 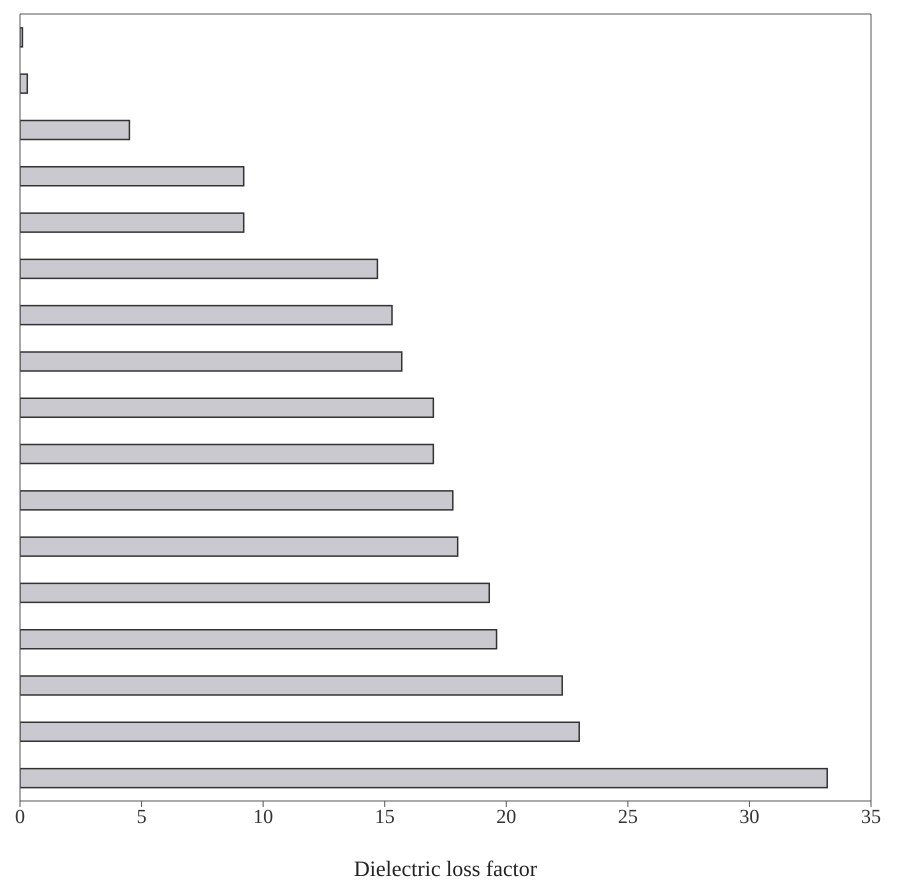 I want to click on x-tick-label: 20, so click(x=506, y=817).